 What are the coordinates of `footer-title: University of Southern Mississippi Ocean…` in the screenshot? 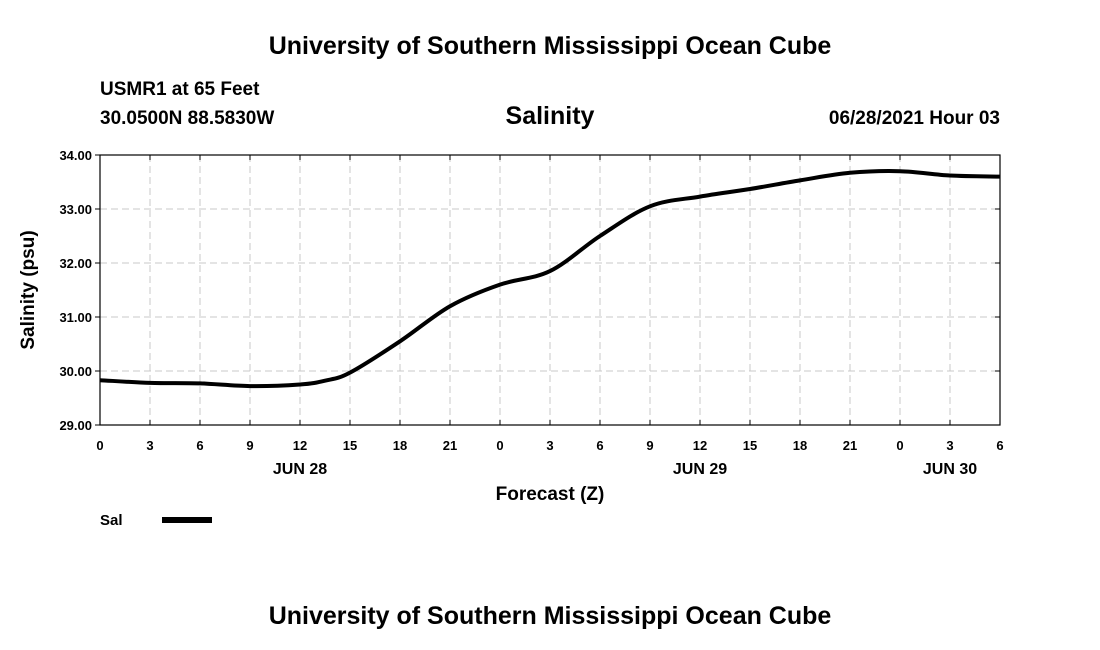 It's located at (550, 616).